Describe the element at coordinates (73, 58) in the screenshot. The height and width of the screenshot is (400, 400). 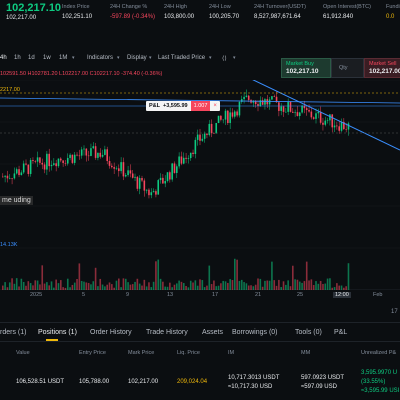
I see `chevron-down-icon: ▾` at that location.